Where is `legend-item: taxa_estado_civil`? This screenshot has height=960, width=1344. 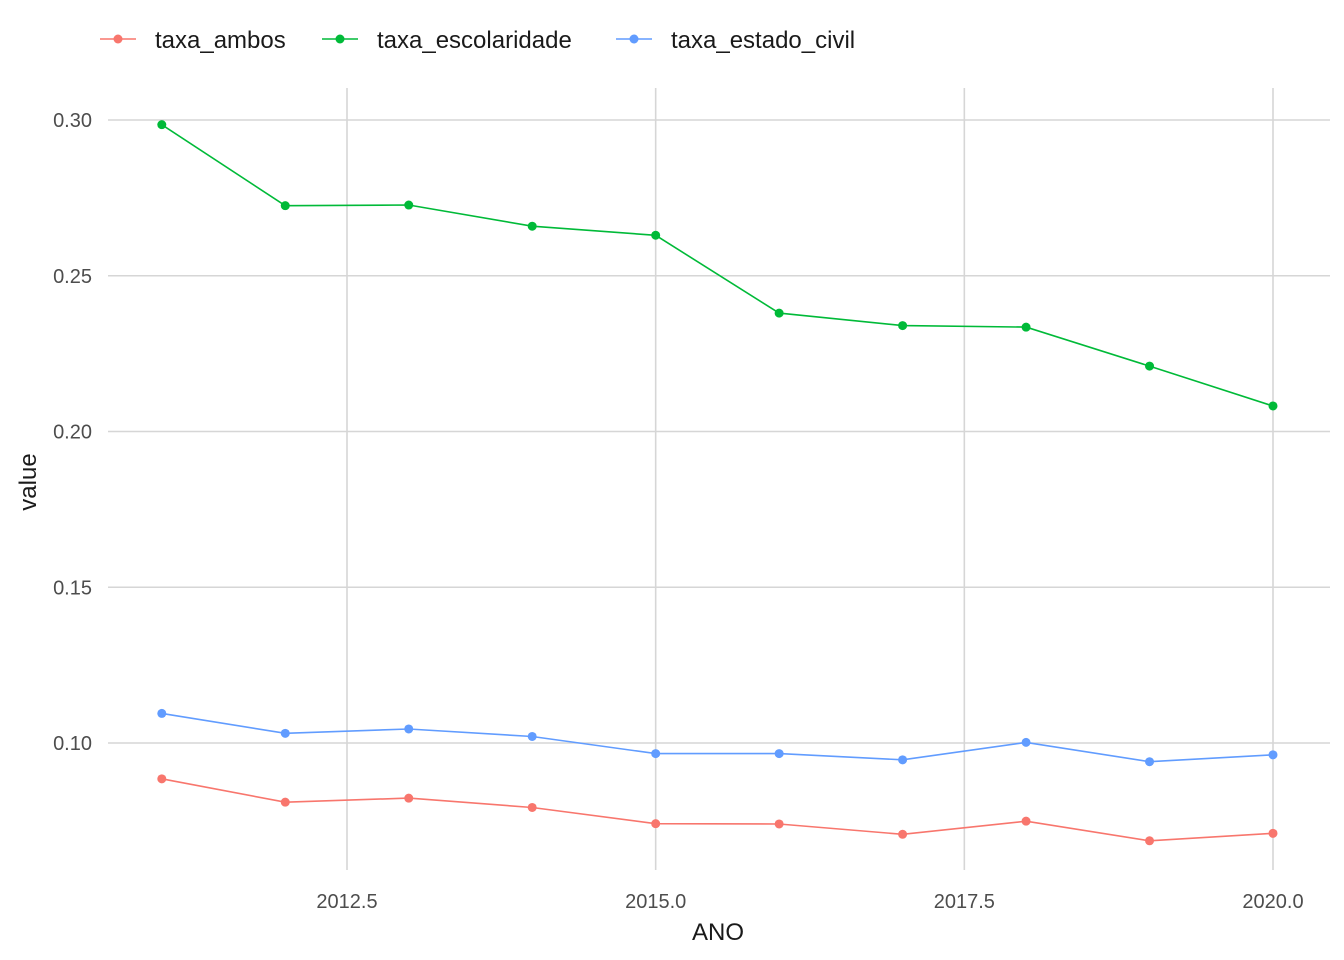 legend-item: taxa_estado_civil is located at coordinates (735, 40).